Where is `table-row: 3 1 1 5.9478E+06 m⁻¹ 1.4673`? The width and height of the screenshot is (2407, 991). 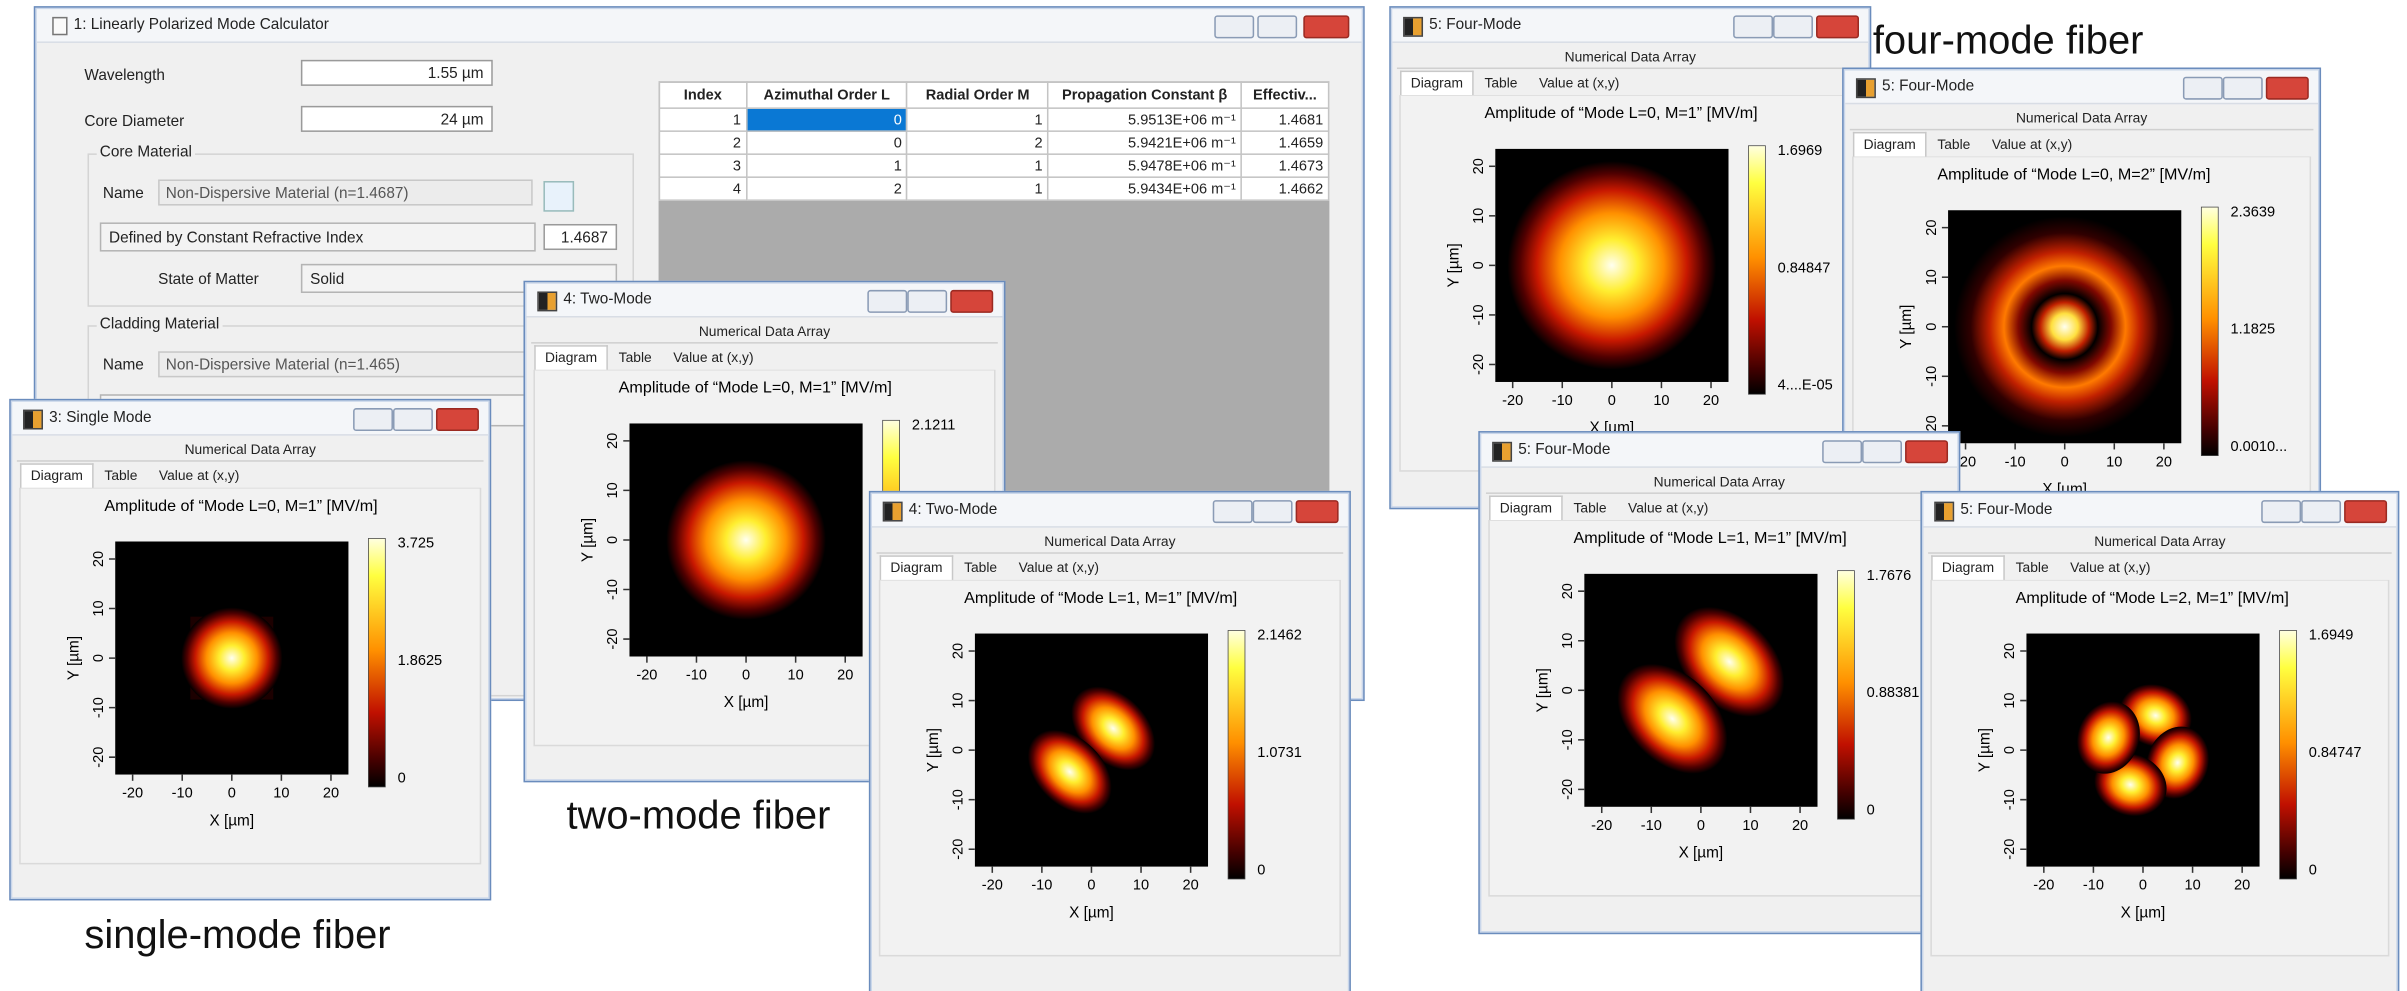
table-row: 3 1 1 5.9478E+06 m⁻¹ 1.4673 is located at coordinates (994, 165).